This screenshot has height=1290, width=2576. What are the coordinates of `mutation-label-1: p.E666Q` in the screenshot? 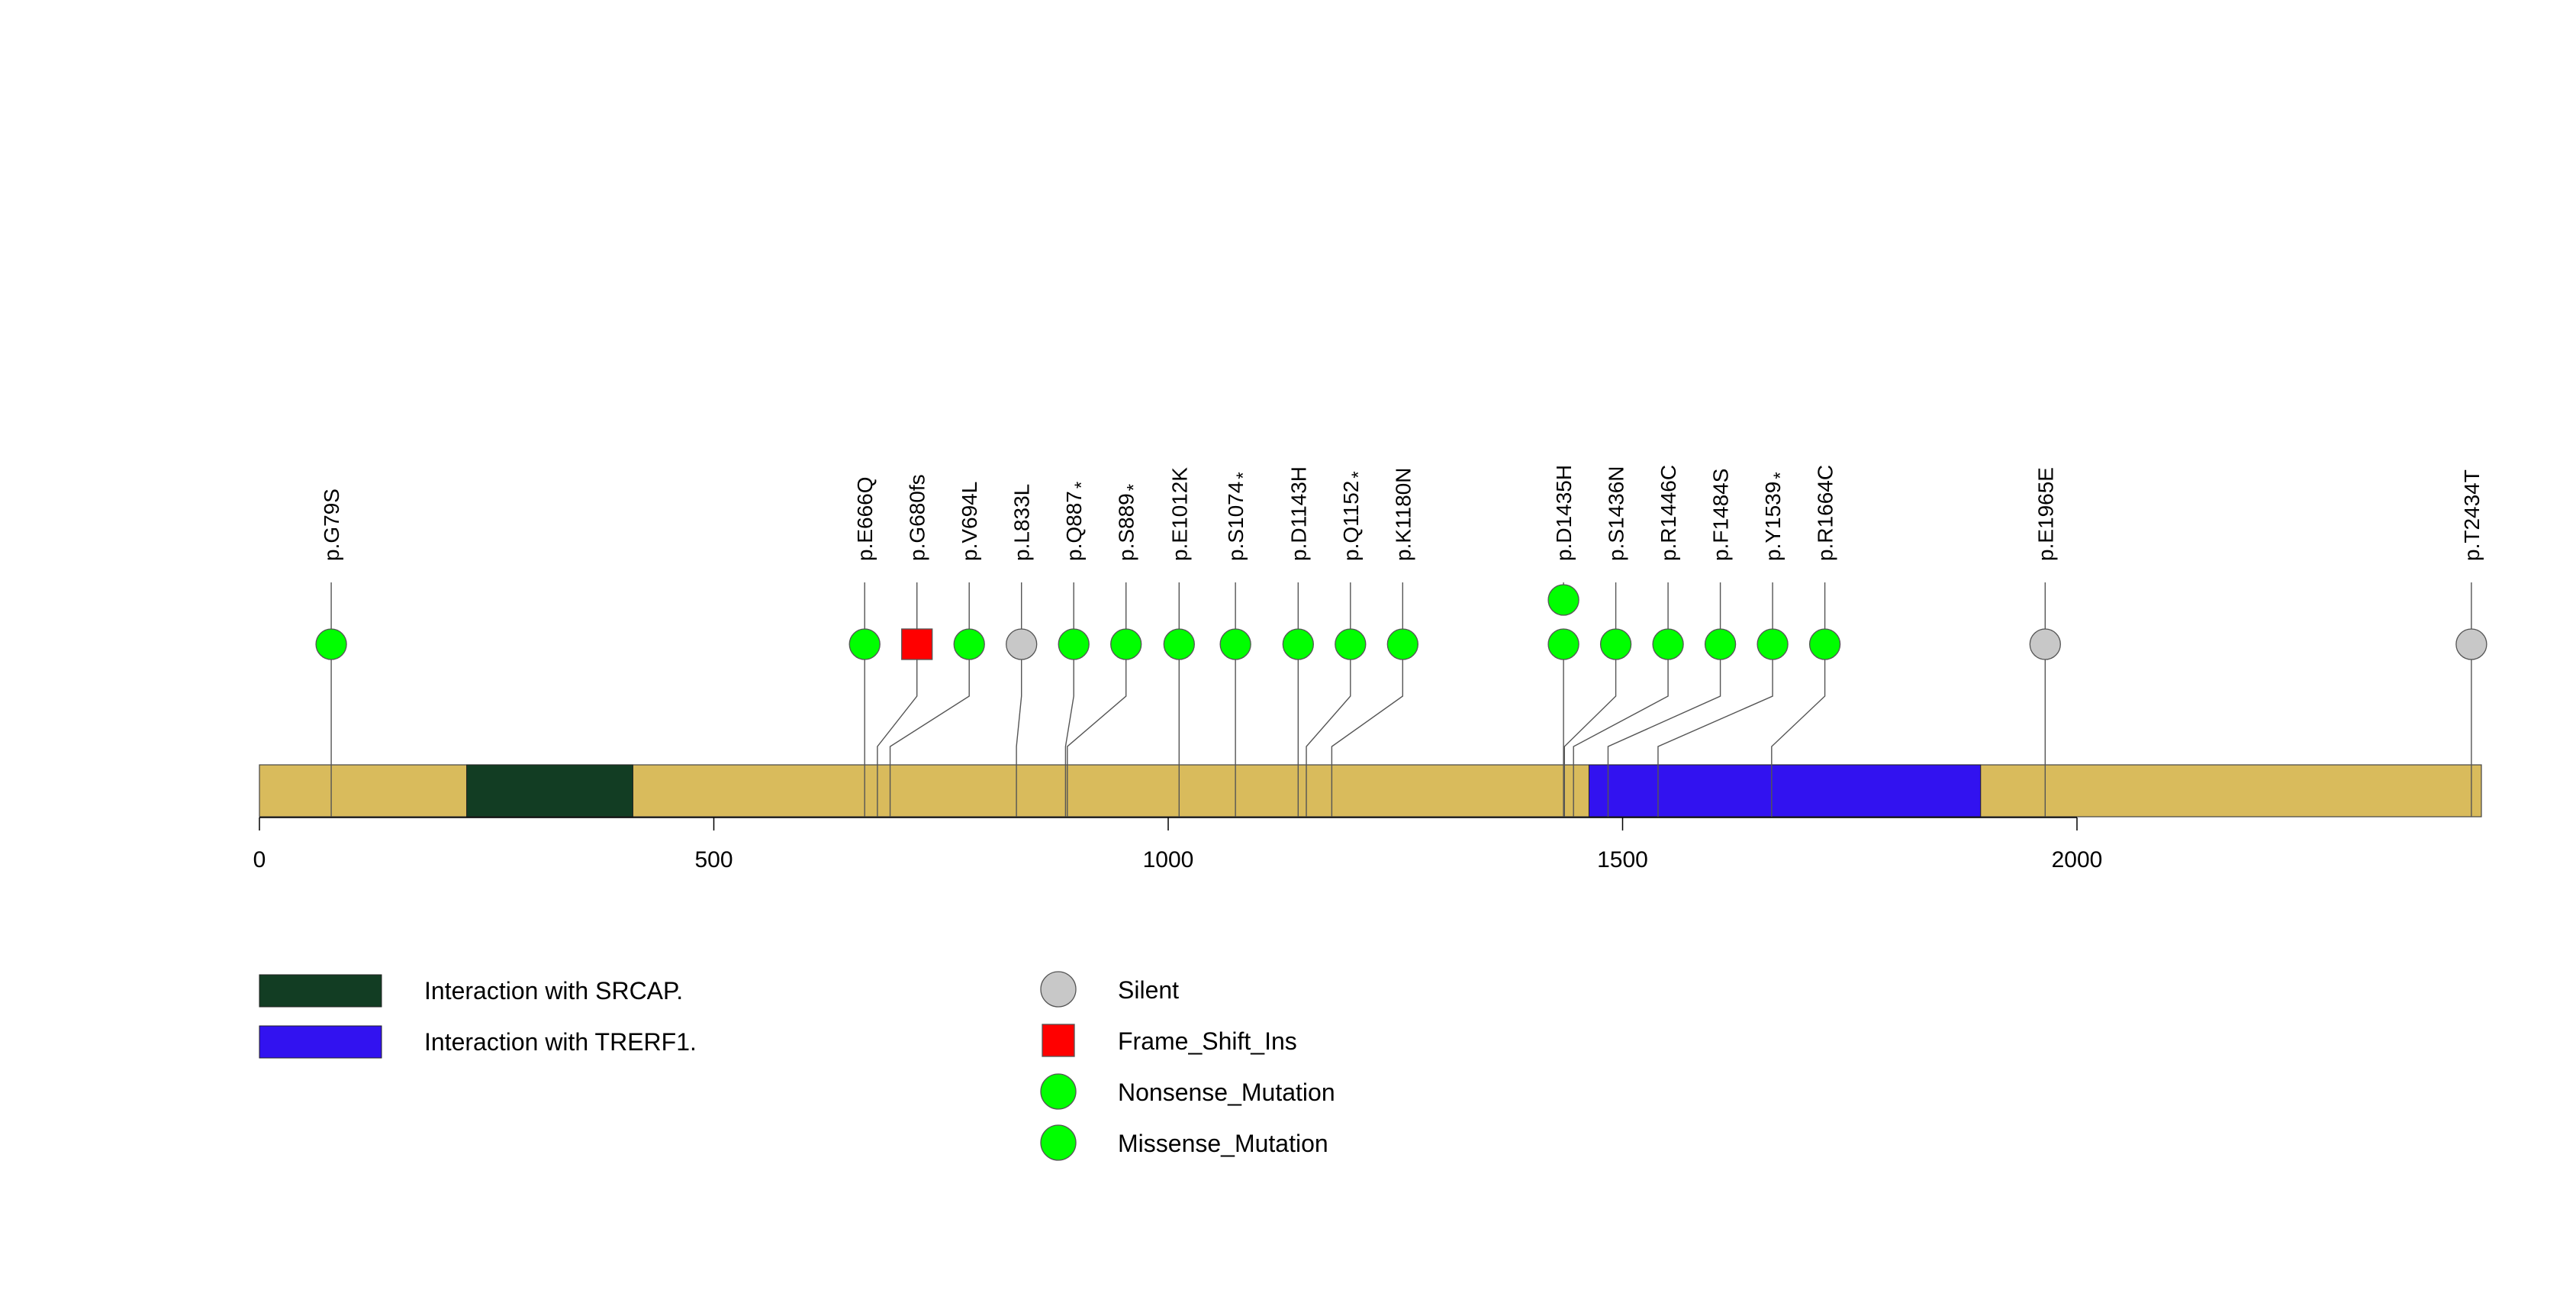 It's located at (865, 518).